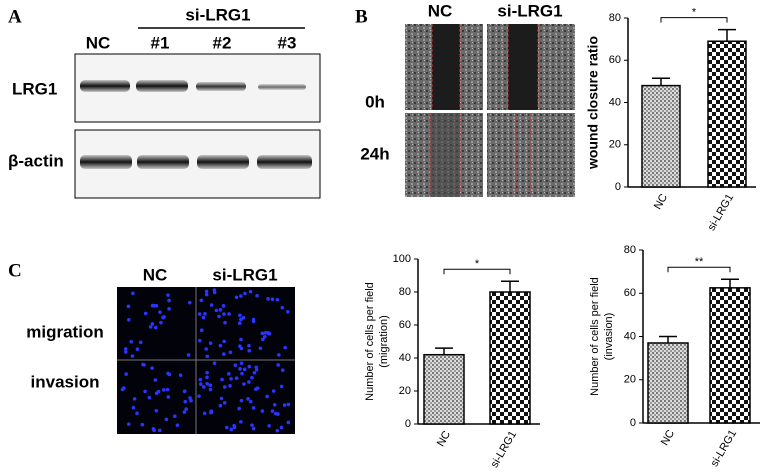 Image resolution: width=765 pixels, height=476 pixels. Describe the element at coordinates (64, 331) in the screenshot. I see `row-label: migration` at that location.